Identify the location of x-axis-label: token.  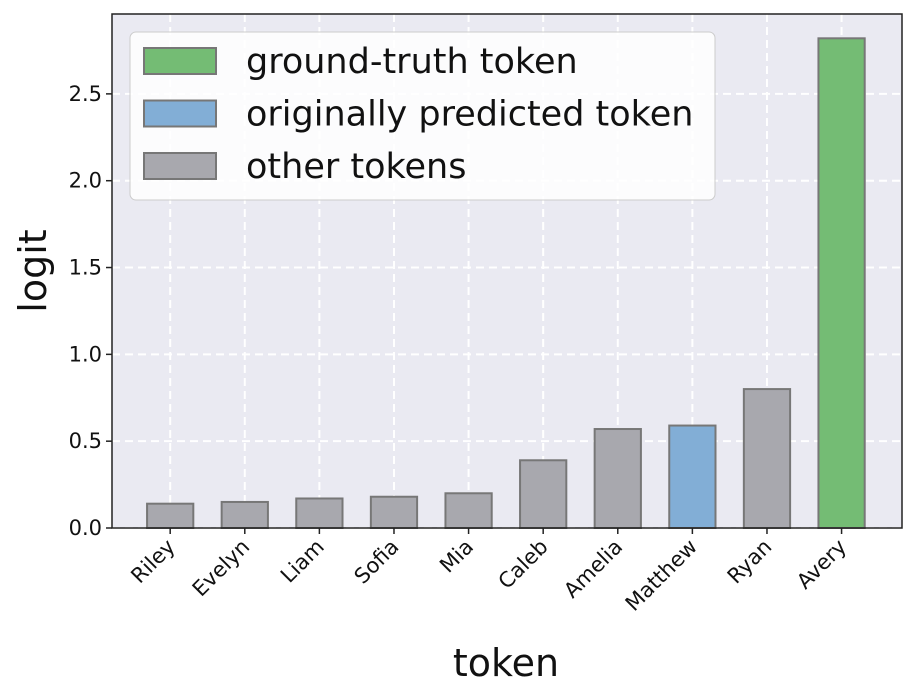
(506, 663).